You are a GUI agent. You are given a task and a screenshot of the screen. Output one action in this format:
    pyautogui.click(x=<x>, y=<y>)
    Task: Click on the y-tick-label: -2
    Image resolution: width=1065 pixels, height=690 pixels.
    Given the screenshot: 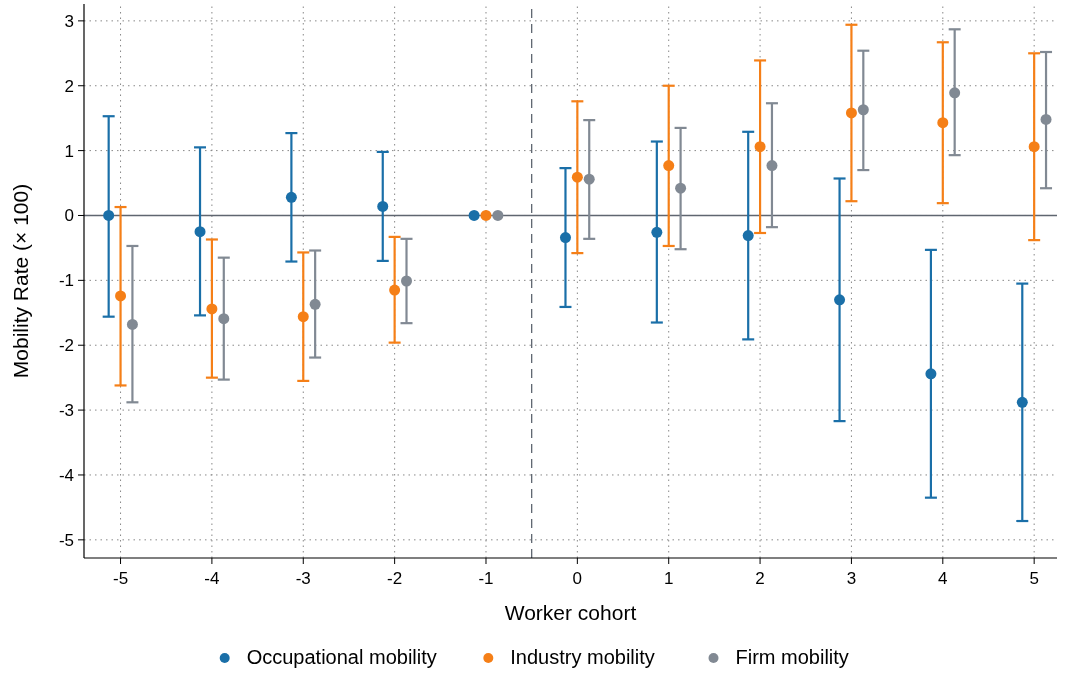 What is the action you would take?
    pyautogui.click(x=66, y=346)
    